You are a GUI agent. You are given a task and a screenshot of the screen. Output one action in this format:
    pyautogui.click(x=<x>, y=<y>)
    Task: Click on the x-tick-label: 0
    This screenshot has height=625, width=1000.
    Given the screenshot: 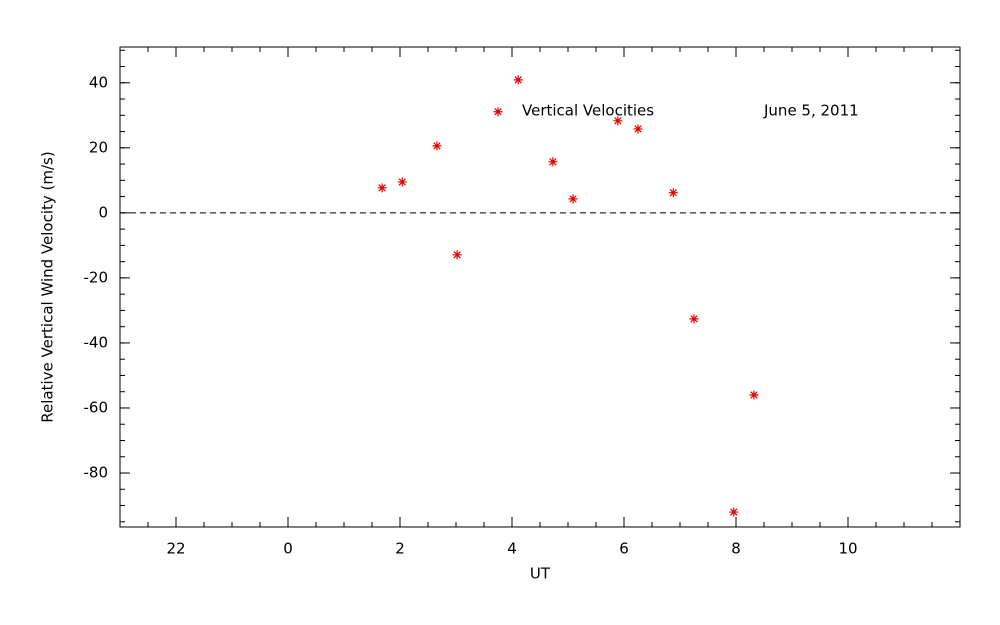 What is the action you would take?
    pyautogui.click(x=288, y=549)
    